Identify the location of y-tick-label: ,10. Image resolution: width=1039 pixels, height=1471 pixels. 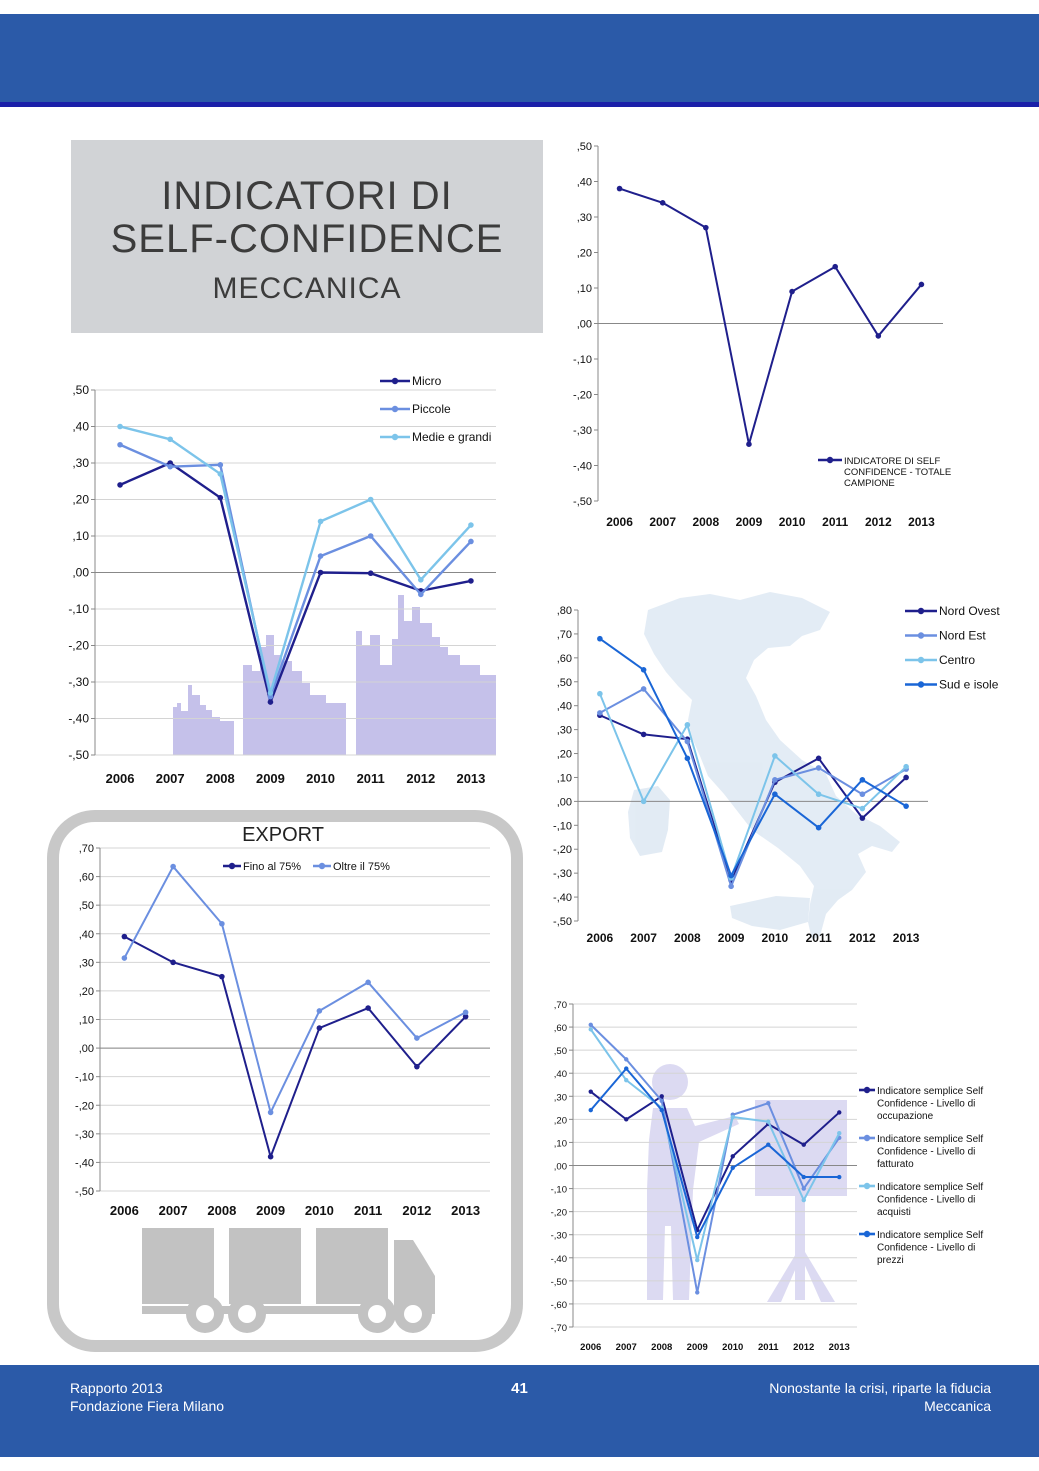
(560, 1143).